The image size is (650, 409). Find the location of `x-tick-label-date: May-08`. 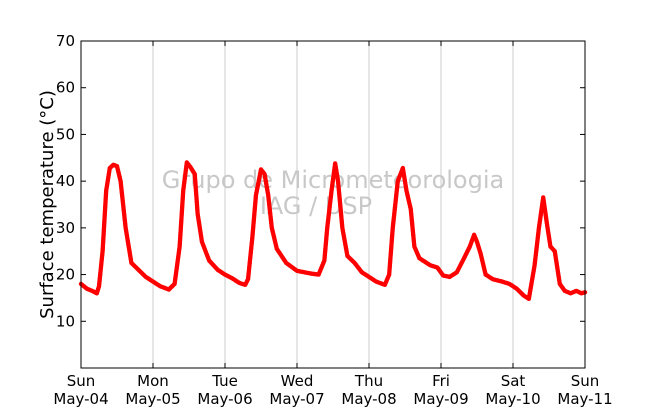

x-tick-label-date: May-08 is located at coordinates (368, 399).